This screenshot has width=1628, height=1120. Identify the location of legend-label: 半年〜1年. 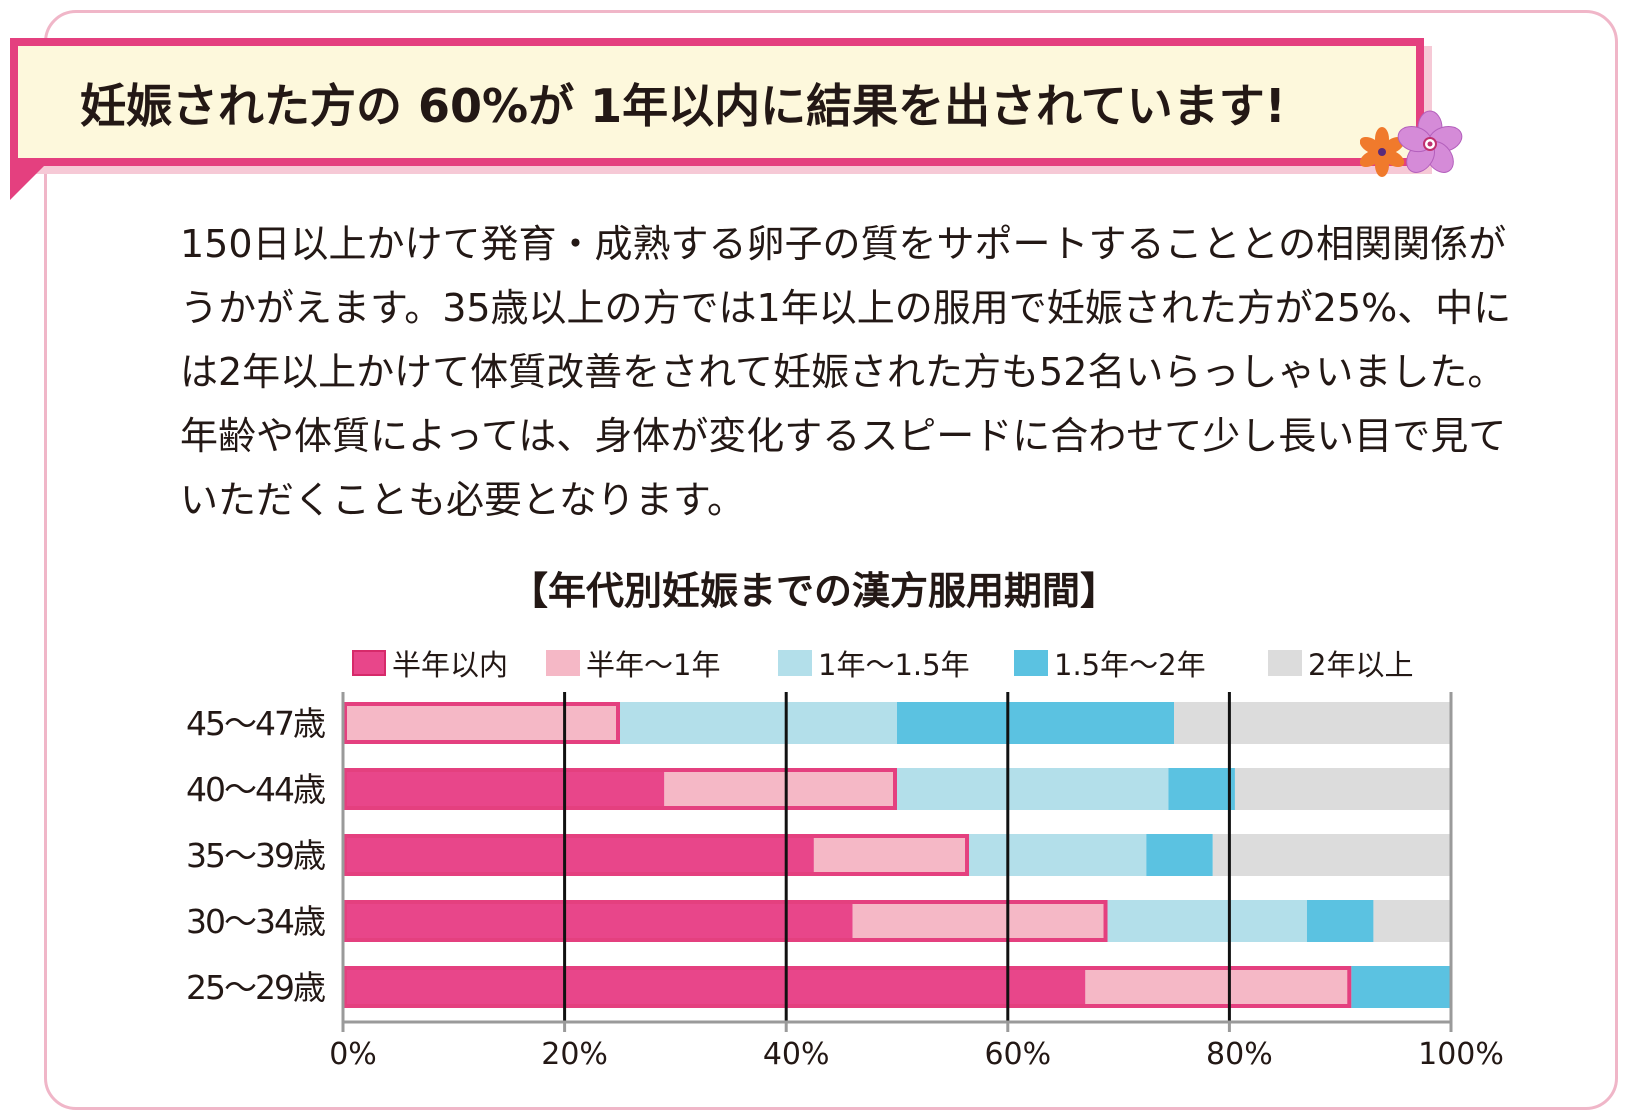
(653, 665).